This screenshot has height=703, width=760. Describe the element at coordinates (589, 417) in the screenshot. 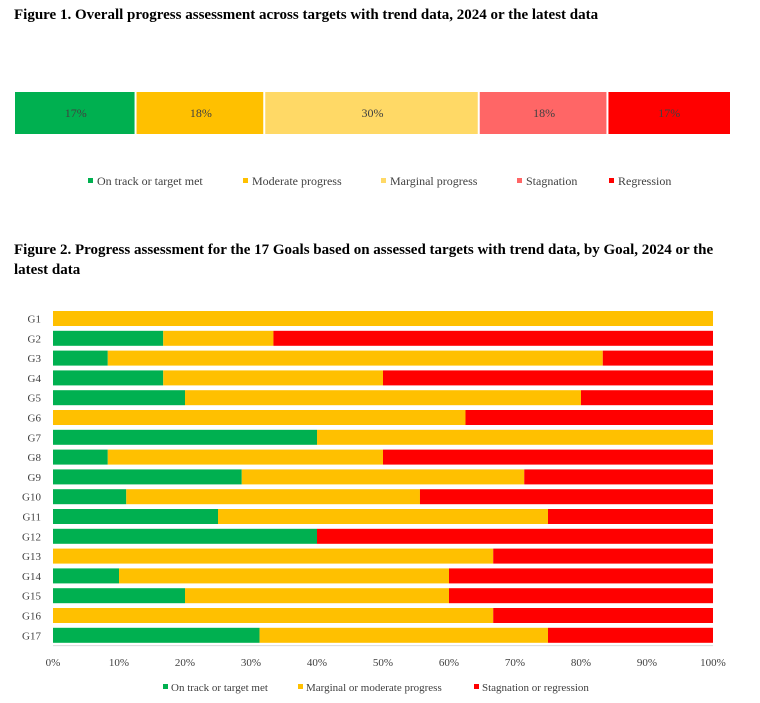

I see `fig2-bar-g6-stagnation-or-regression` at that location.